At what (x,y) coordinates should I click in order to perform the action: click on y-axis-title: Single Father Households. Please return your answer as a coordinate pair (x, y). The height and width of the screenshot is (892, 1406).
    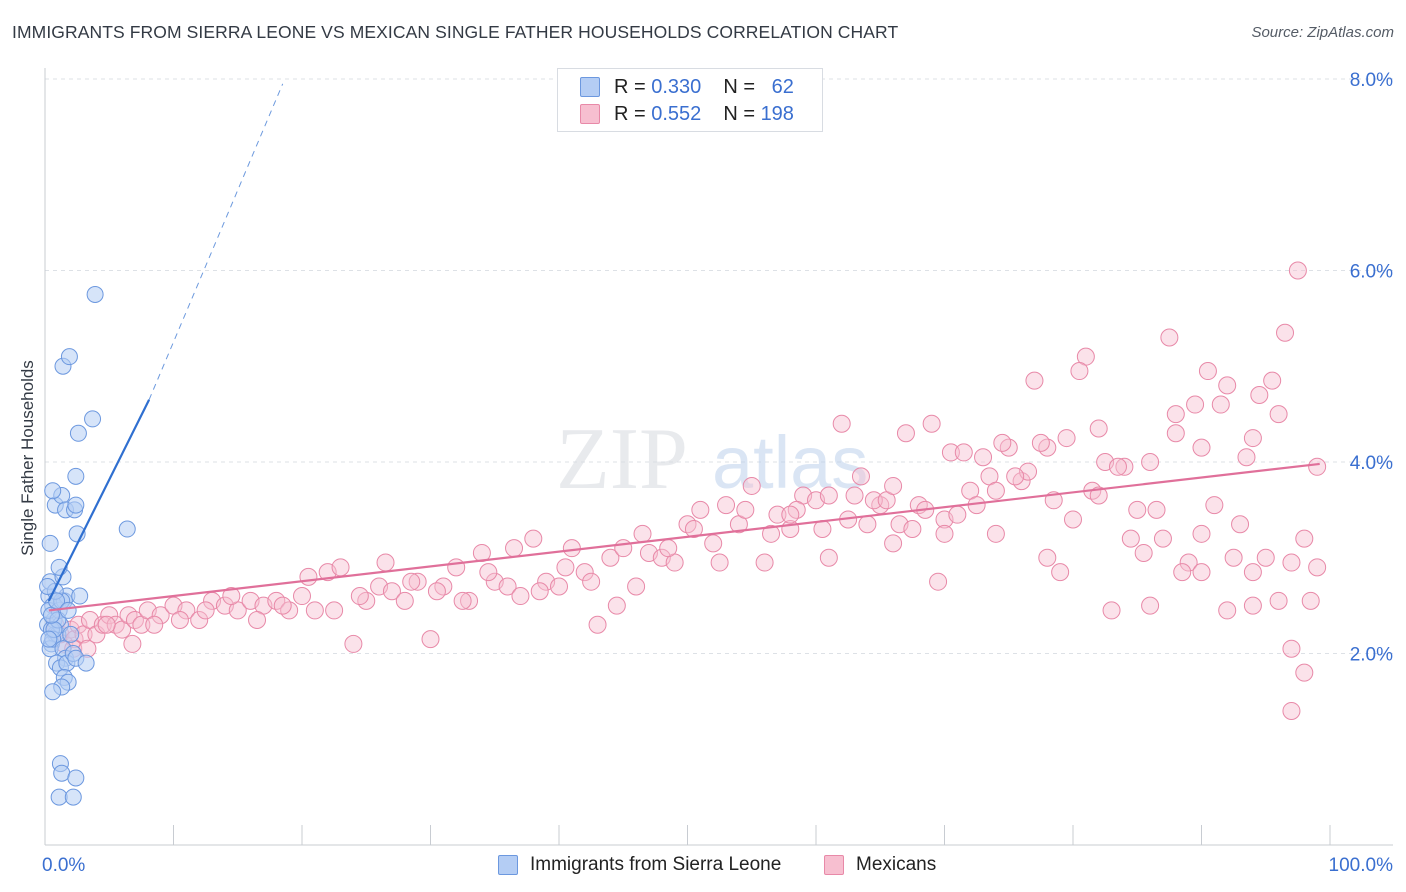
    Looking at the image, I should click on (27, 458).